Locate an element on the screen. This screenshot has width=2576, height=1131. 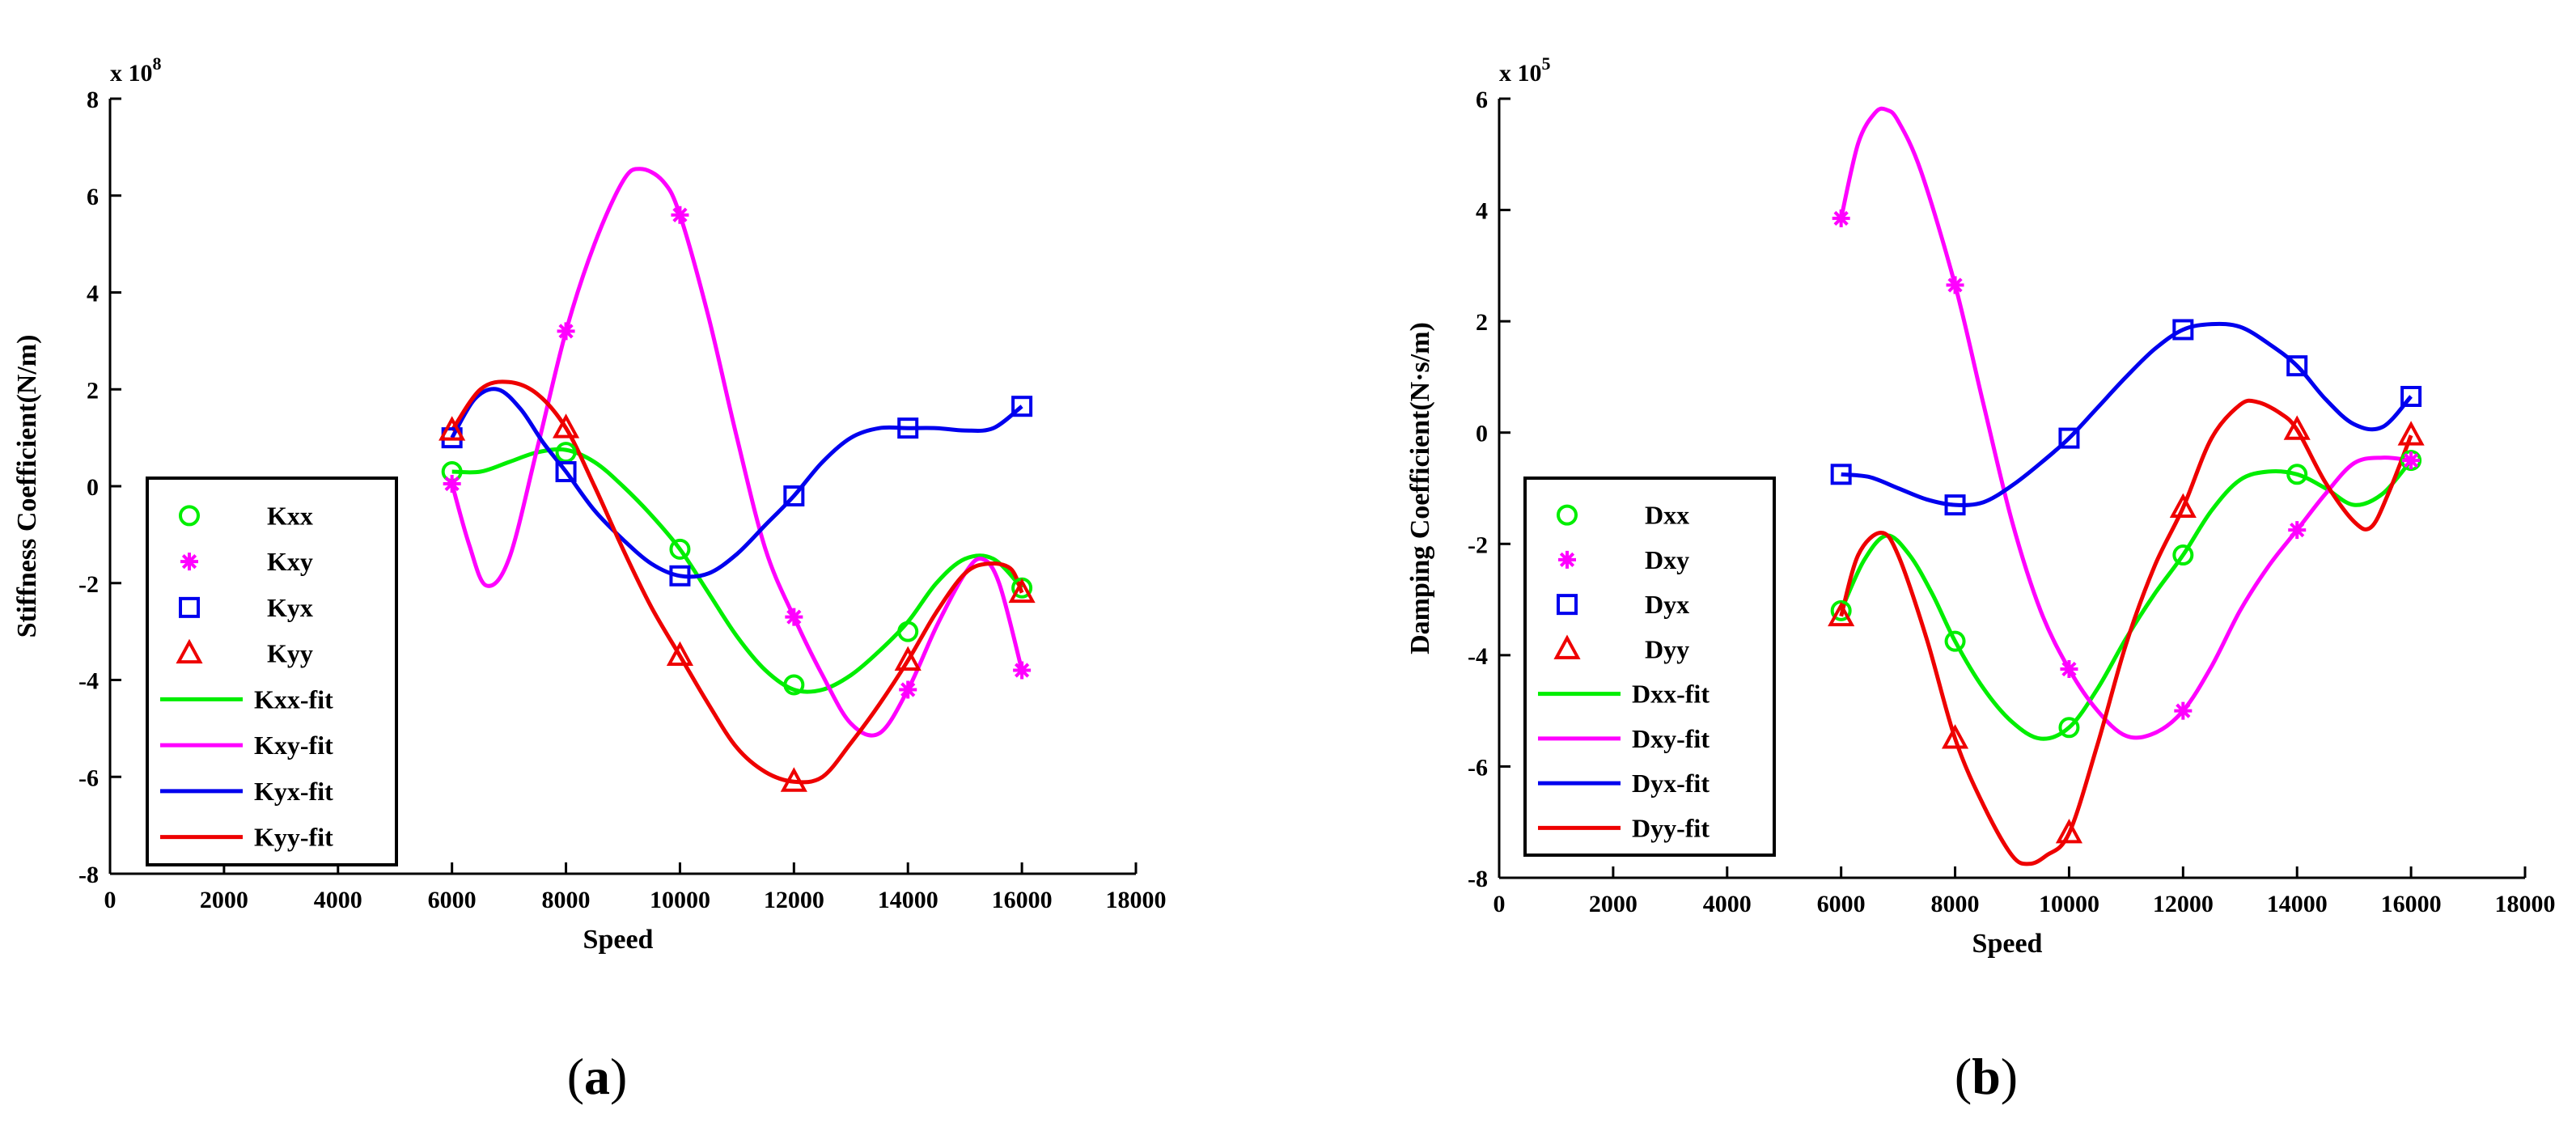
series-line-kxx-fit is located at coordinates (737, 570).